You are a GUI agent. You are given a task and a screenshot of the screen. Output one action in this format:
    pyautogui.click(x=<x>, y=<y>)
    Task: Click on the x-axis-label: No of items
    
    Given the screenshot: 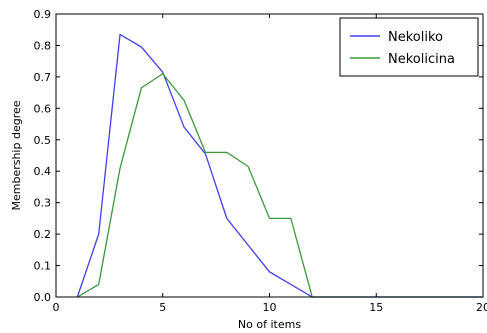 What is the action you would take?
    pyautogui.click(x=269, y=324)
    